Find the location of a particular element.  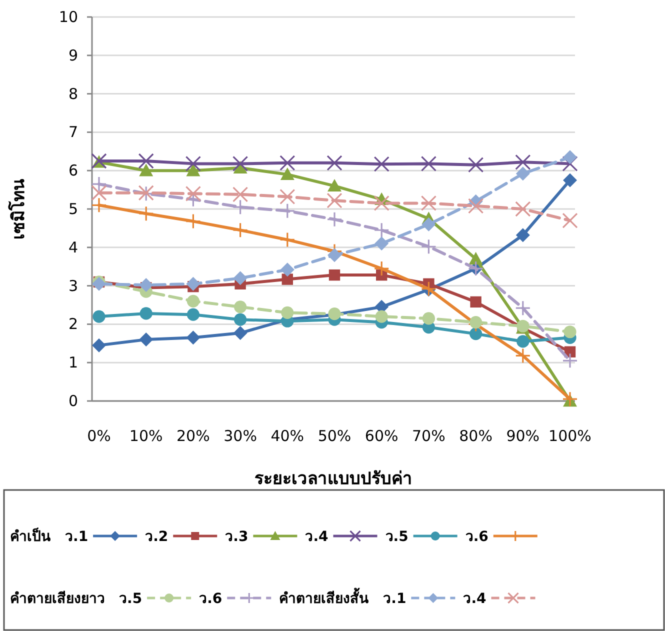

x-tick-label: 50% is located at coordinates (335, 436).